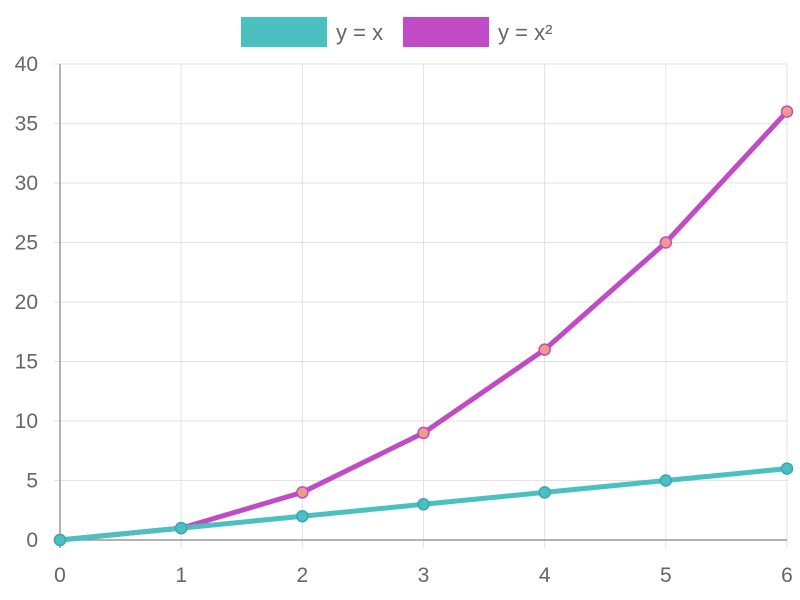 This screenshot has width=800, height=600. I want to click on legend-item-0: y = x, so click(312, 32).